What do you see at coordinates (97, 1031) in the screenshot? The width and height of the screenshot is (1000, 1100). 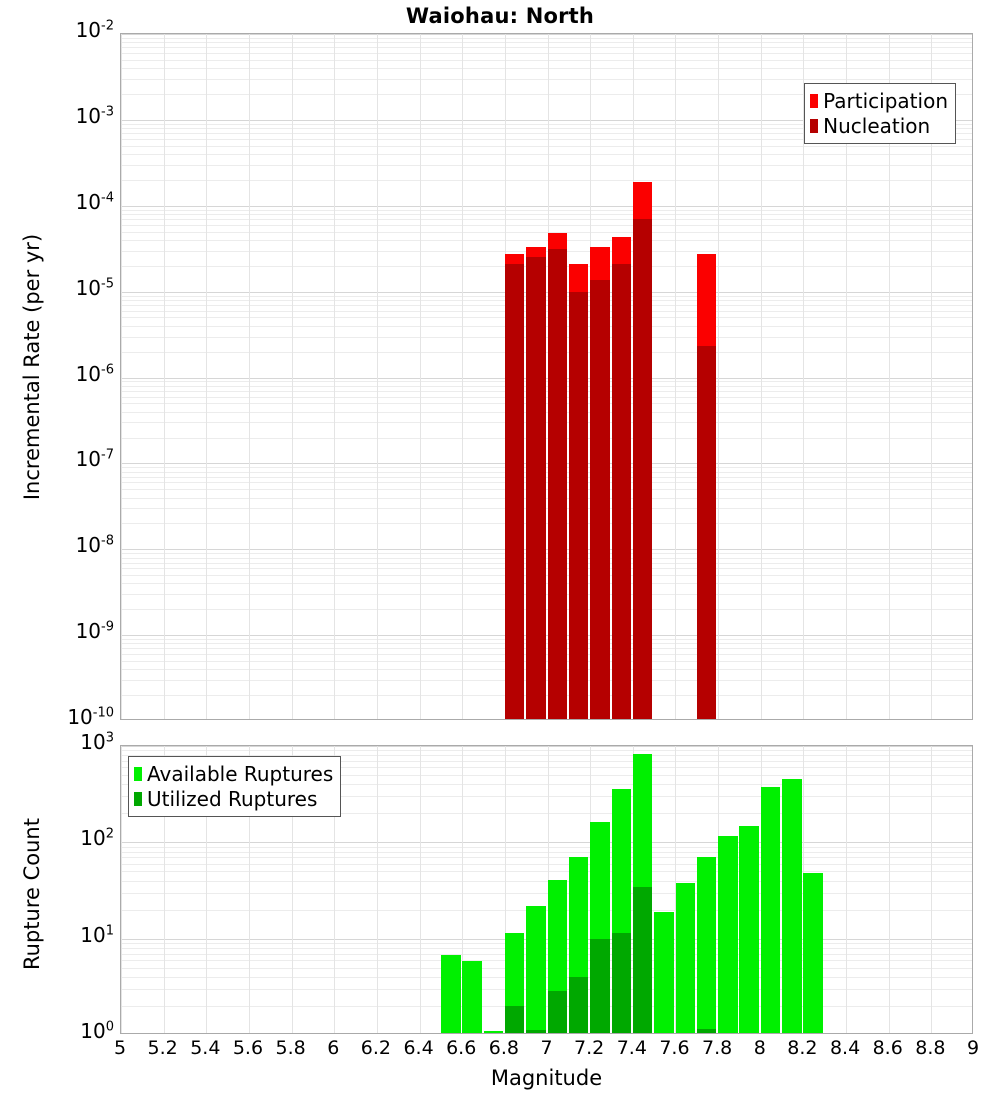 I see `y-axis-tick-label: 10⁰` at bounding box center [97, 1031].